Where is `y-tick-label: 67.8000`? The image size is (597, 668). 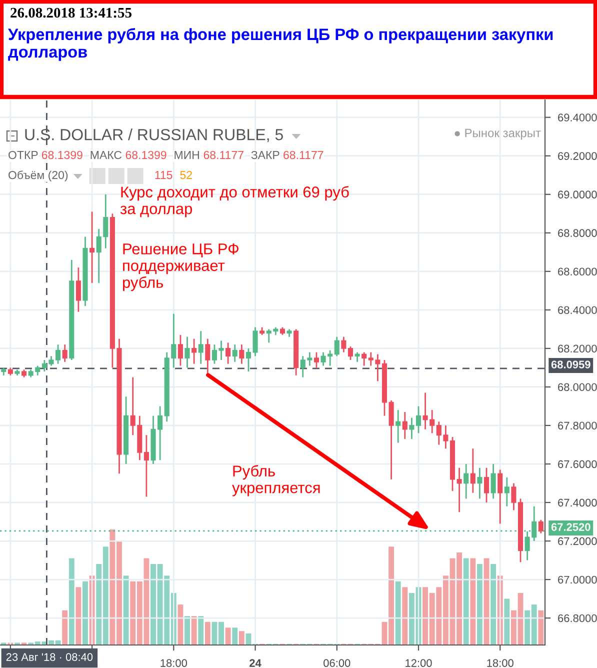
y-tick-label: 67.8000 is located at coordinates (577, 426).